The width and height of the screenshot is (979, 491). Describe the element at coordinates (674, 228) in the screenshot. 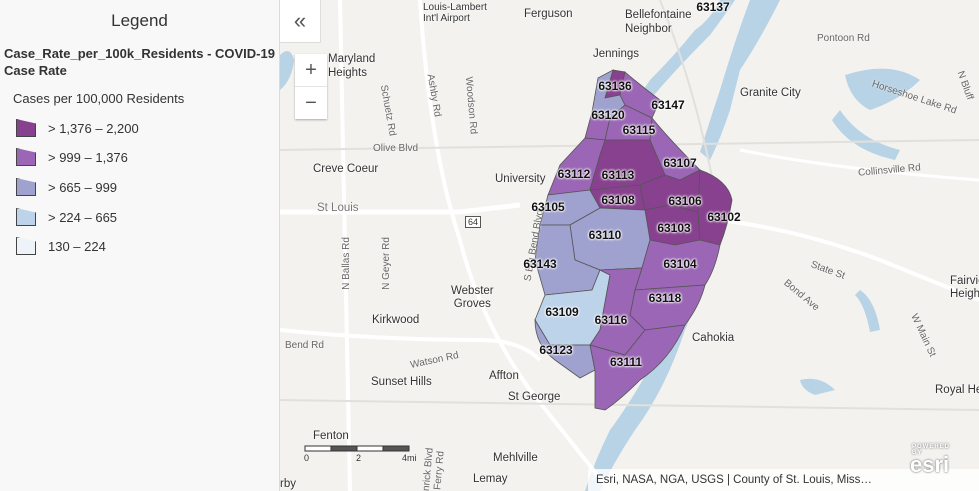

I see `zip-label-63103: 63103` at that location.